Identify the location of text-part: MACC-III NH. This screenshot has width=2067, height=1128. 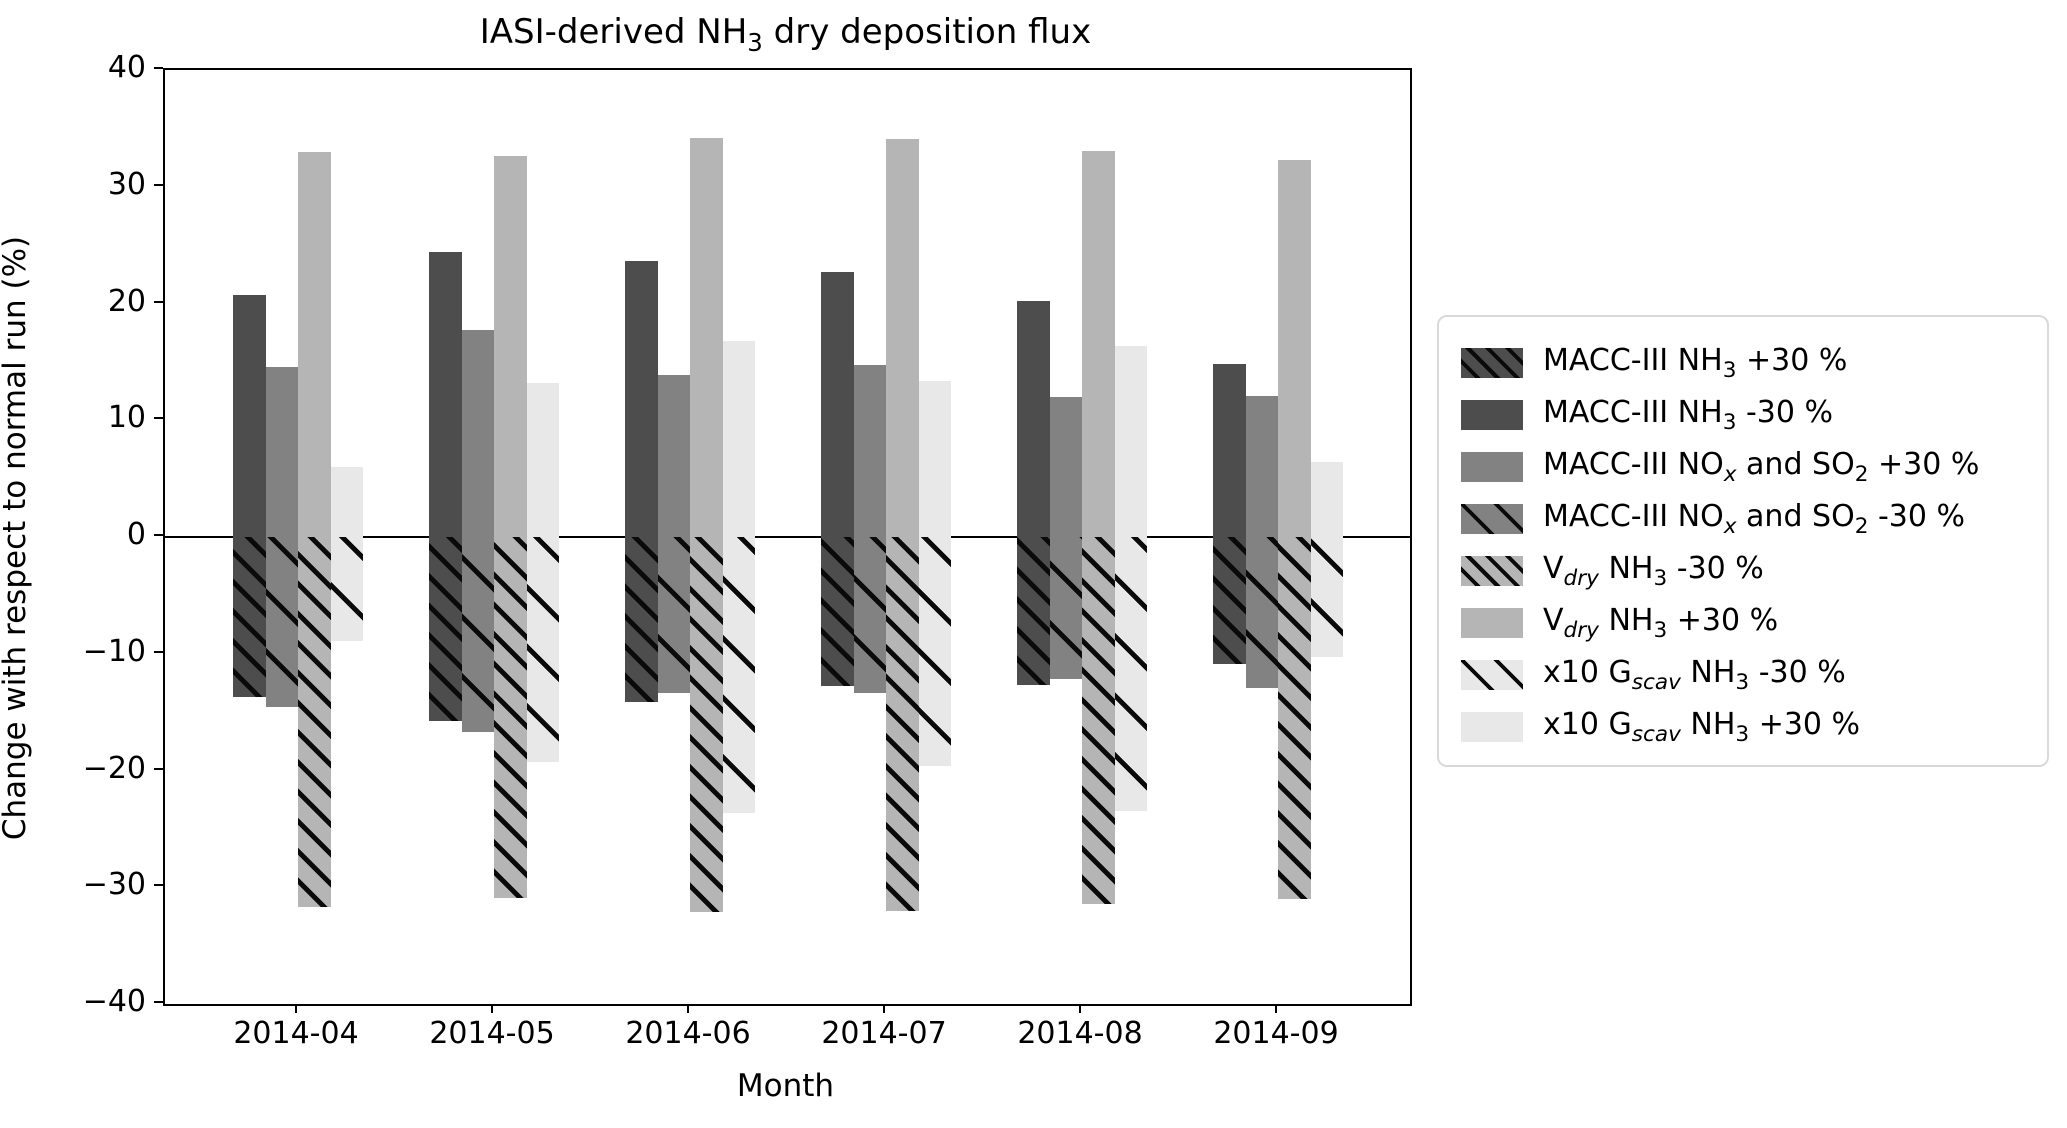
(1633, 360).